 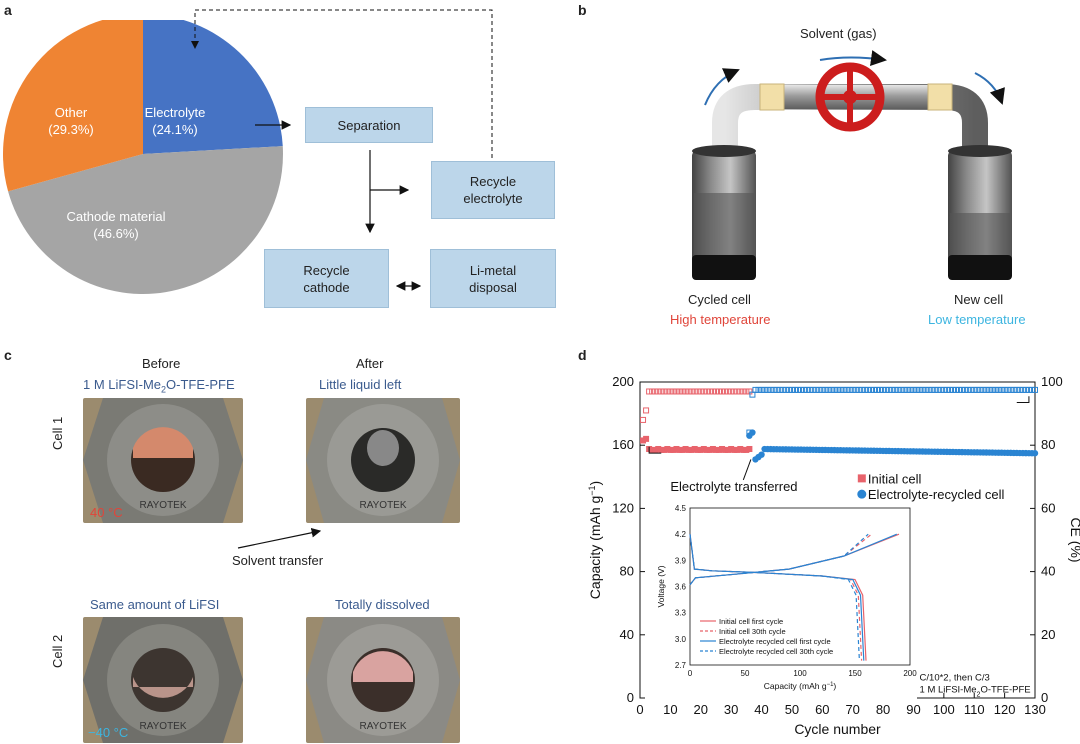 What do you see at coordinates (681, 665) in the screenshot?
I see `inset-y-tick-label: 2.7` at bounding box center [681, 665].